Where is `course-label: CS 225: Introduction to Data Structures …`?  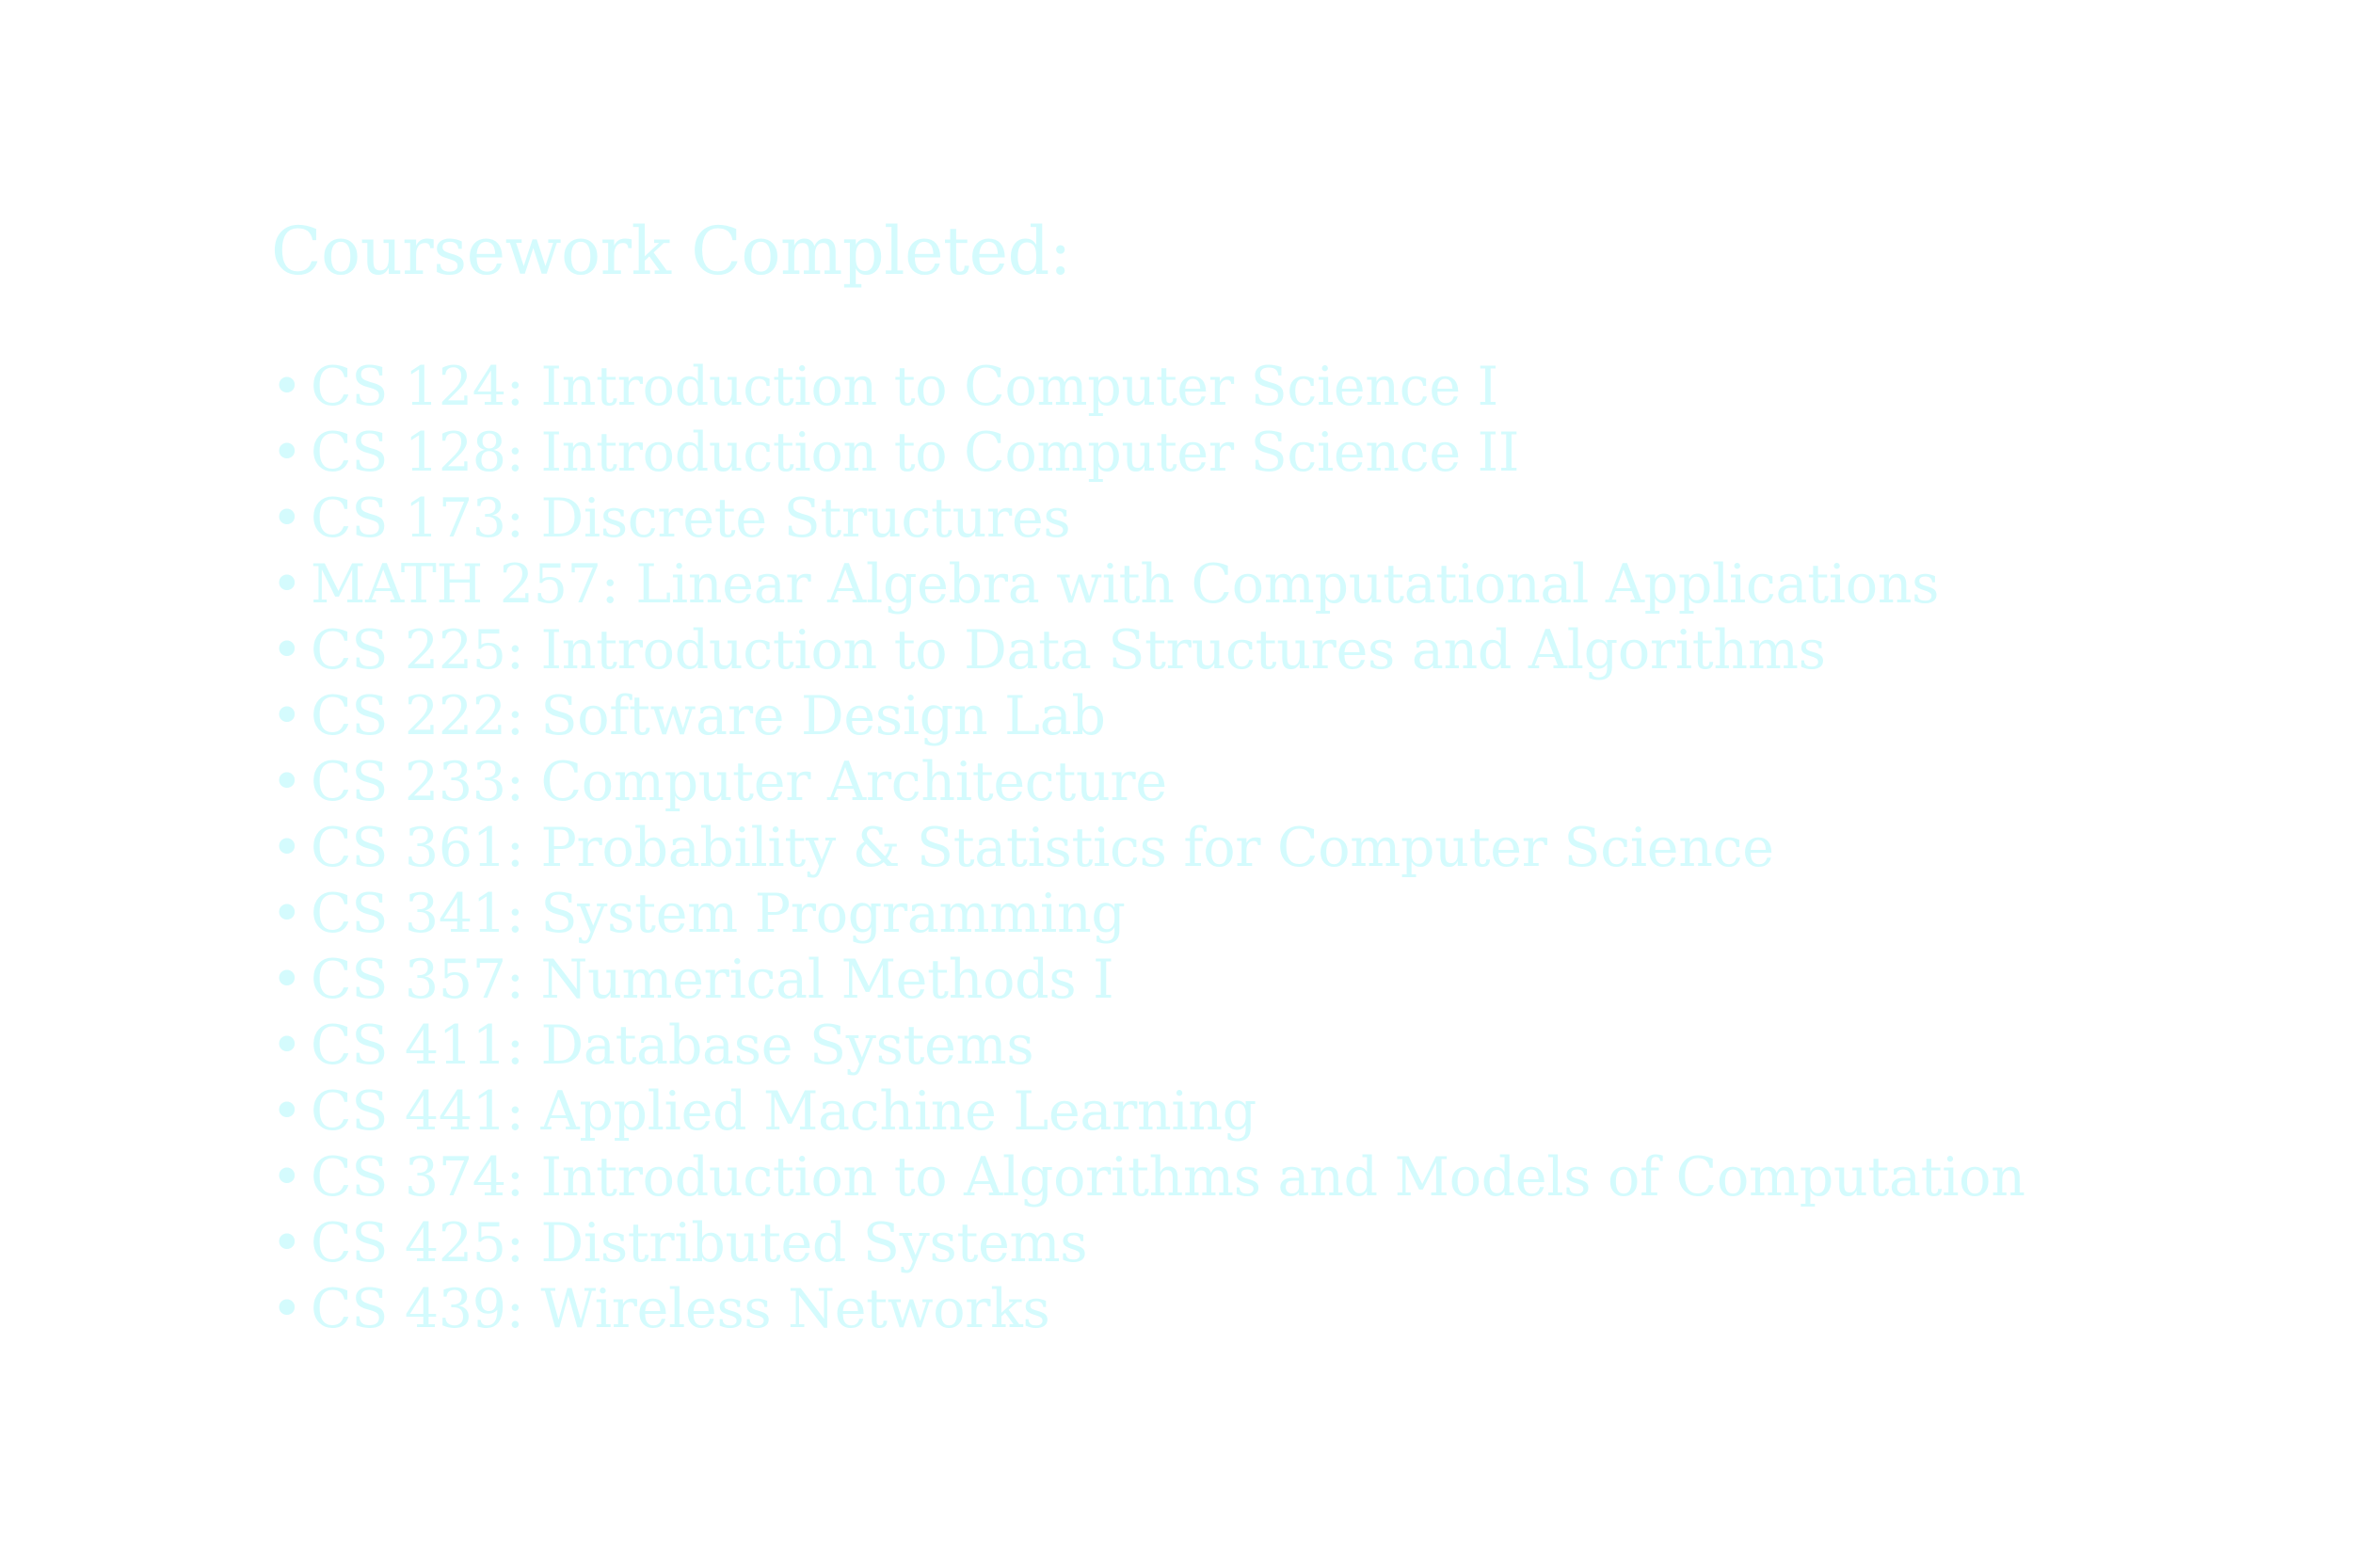 course-label: CS 225: Introduction to Data Structures … is located at coordinates (1068, 650).